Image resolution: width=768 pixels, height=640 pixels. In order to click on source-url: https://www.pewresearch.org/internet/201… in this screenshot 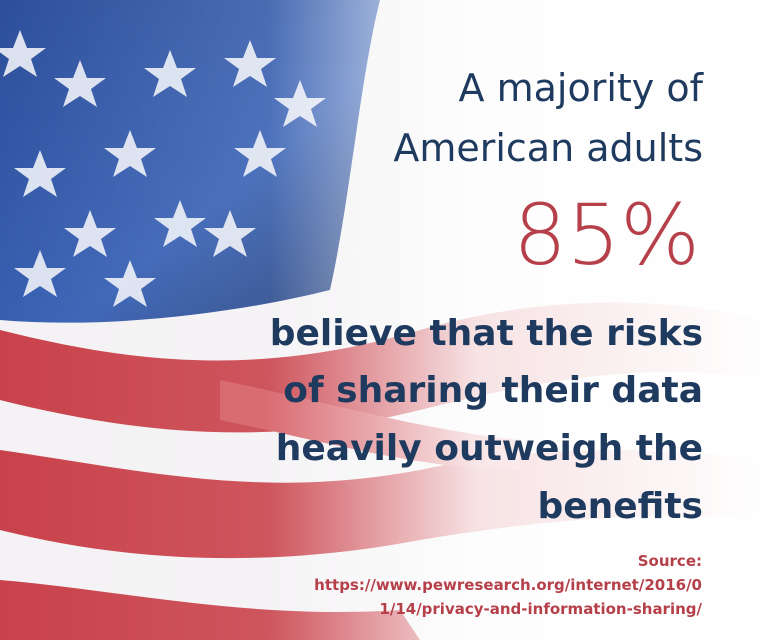, I will do `click(508, 585)`.